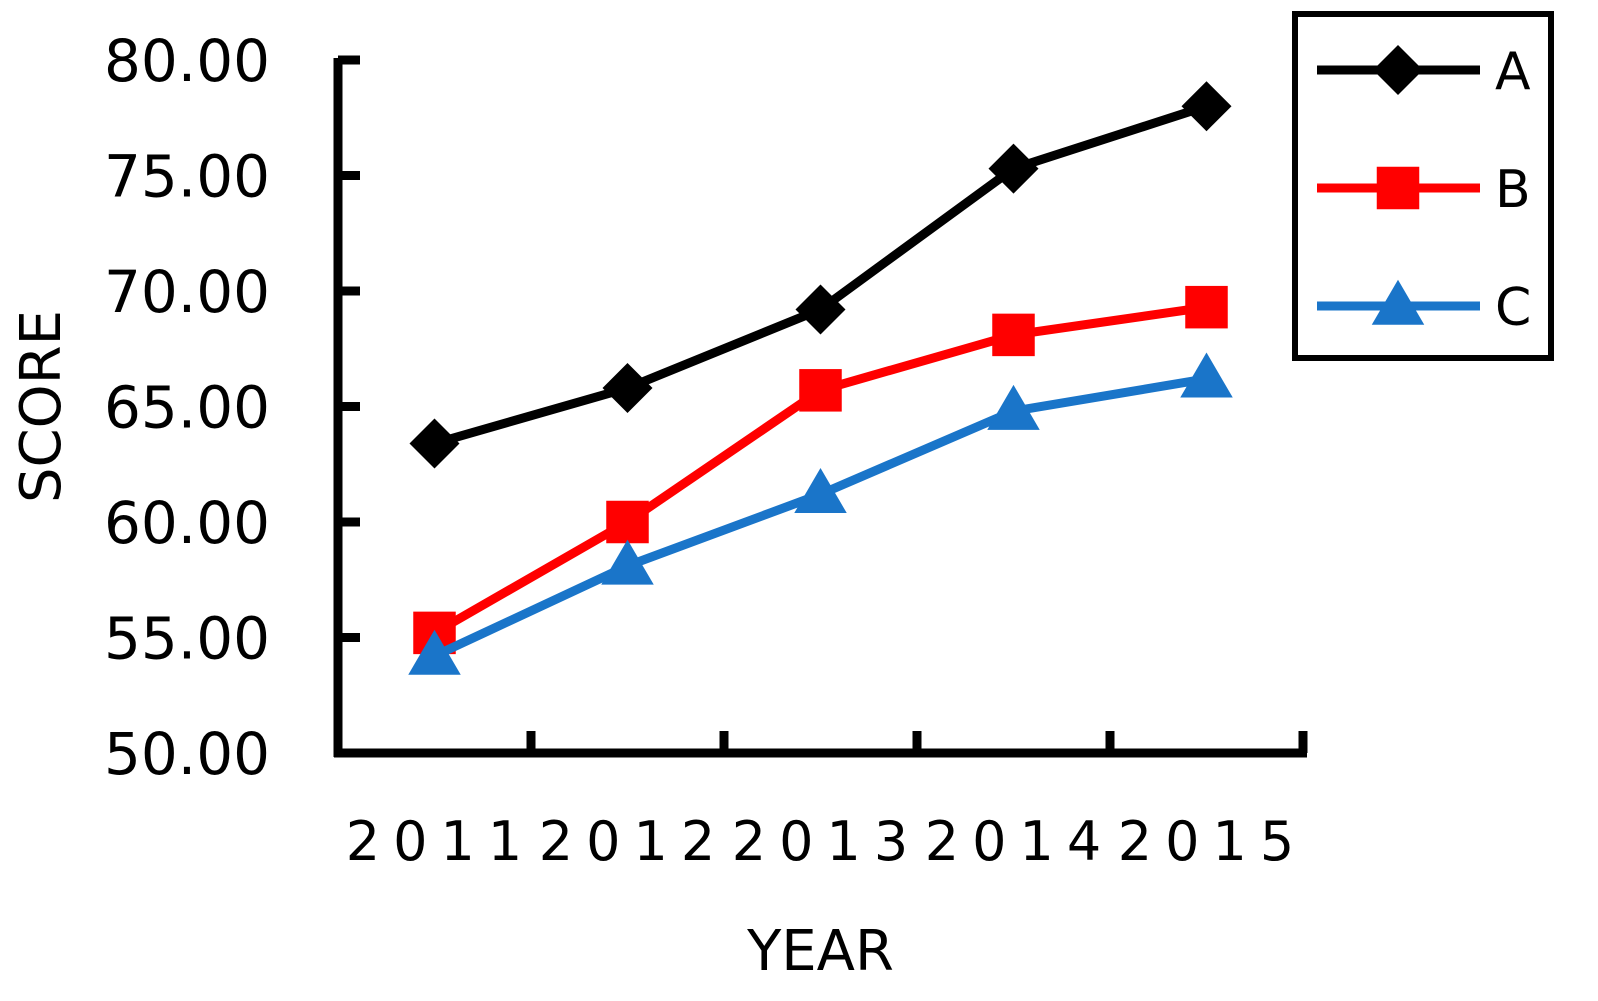  I want to click on x-tick-label: 2012, so click(633, 841).